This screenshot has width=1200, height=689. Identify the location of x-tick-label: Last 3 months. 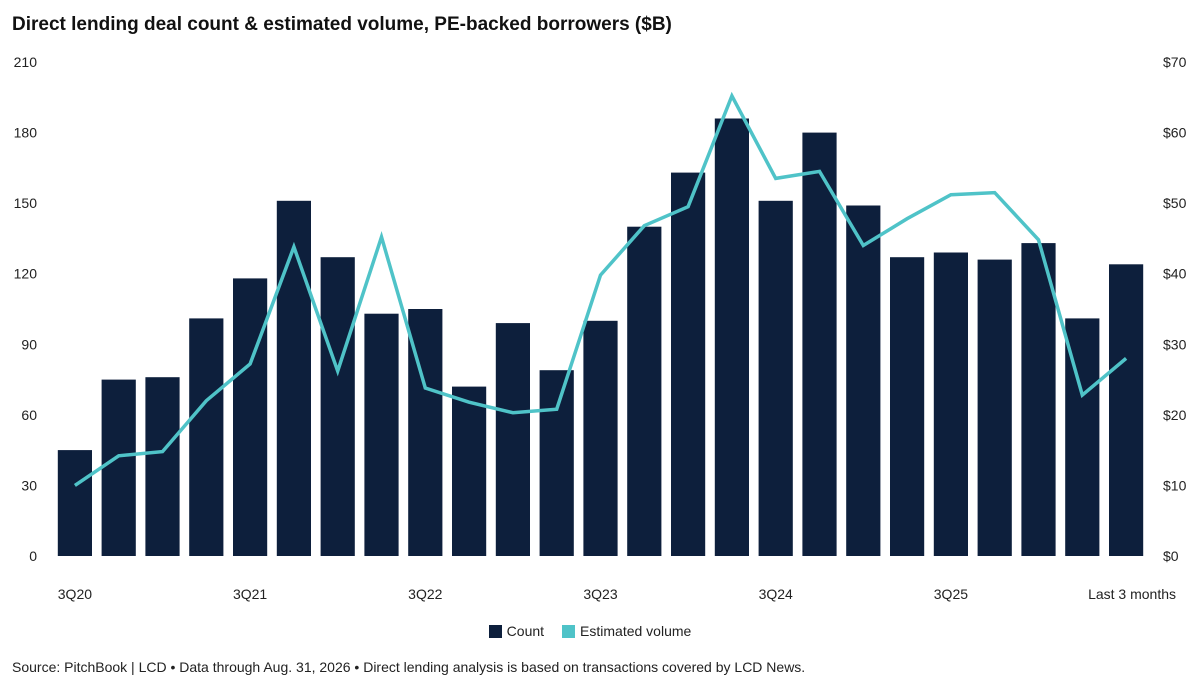
(1132, 594).